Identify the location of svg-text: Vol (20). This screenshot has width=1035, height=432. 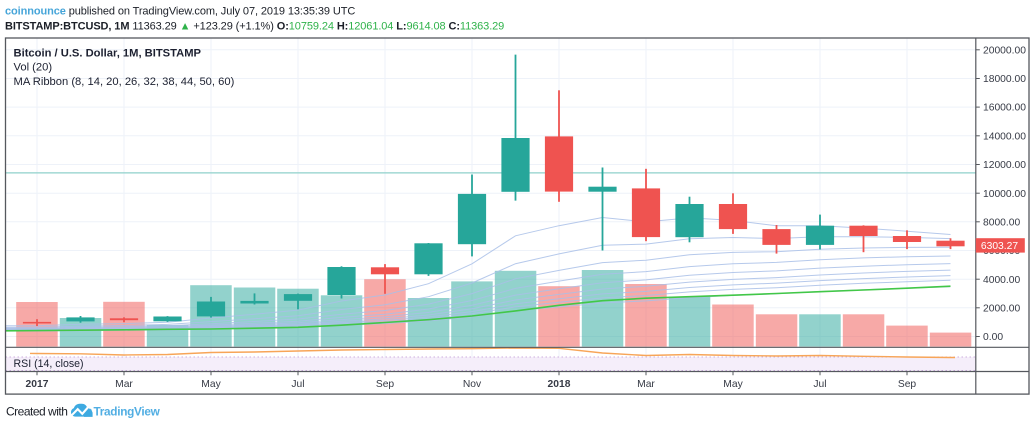
(33, 68).